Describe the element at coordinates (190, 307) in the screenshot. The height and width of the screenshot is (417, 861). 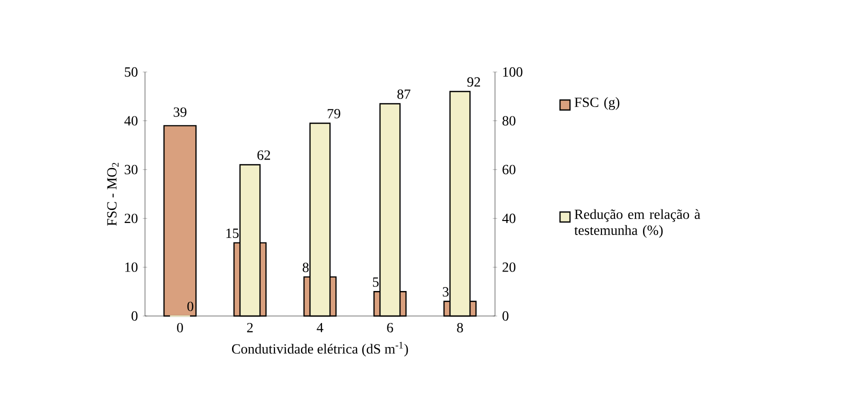
I see `data-label: 0` at that location.